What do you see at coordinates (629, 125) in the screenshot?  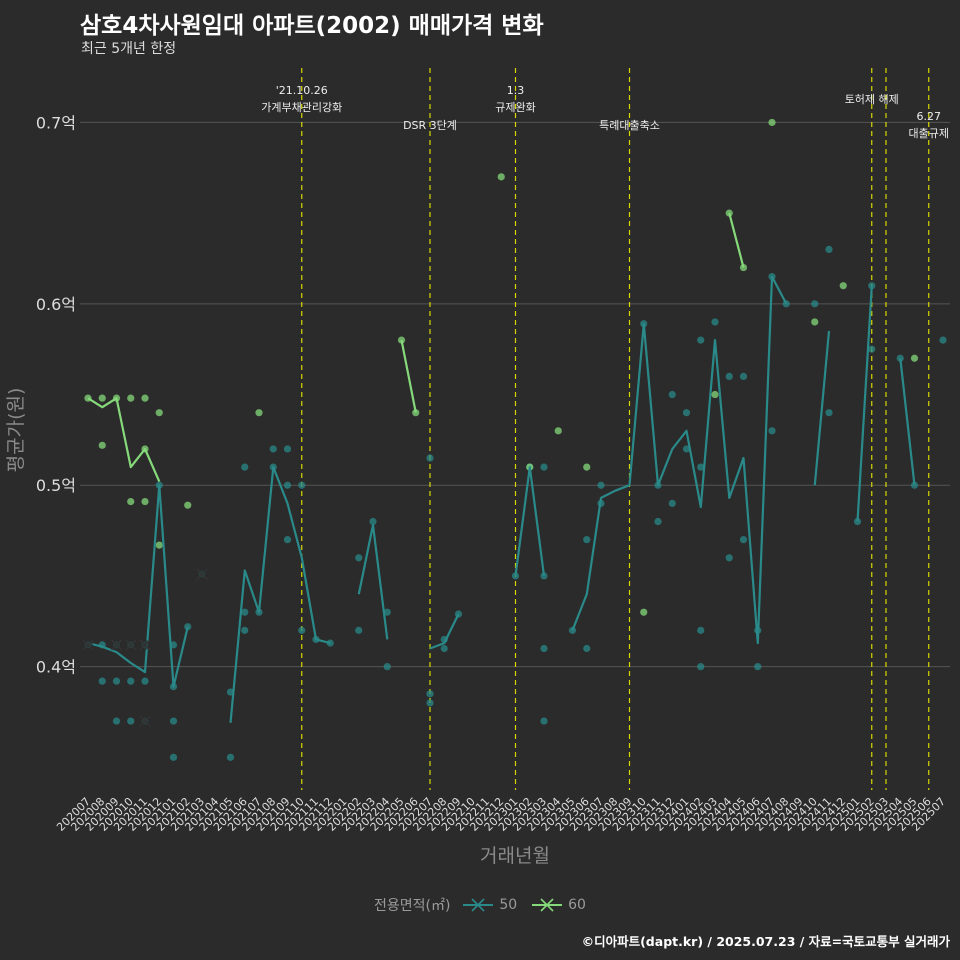 I see `event-label: 특례대출축소` at bounding box center [629, 125].